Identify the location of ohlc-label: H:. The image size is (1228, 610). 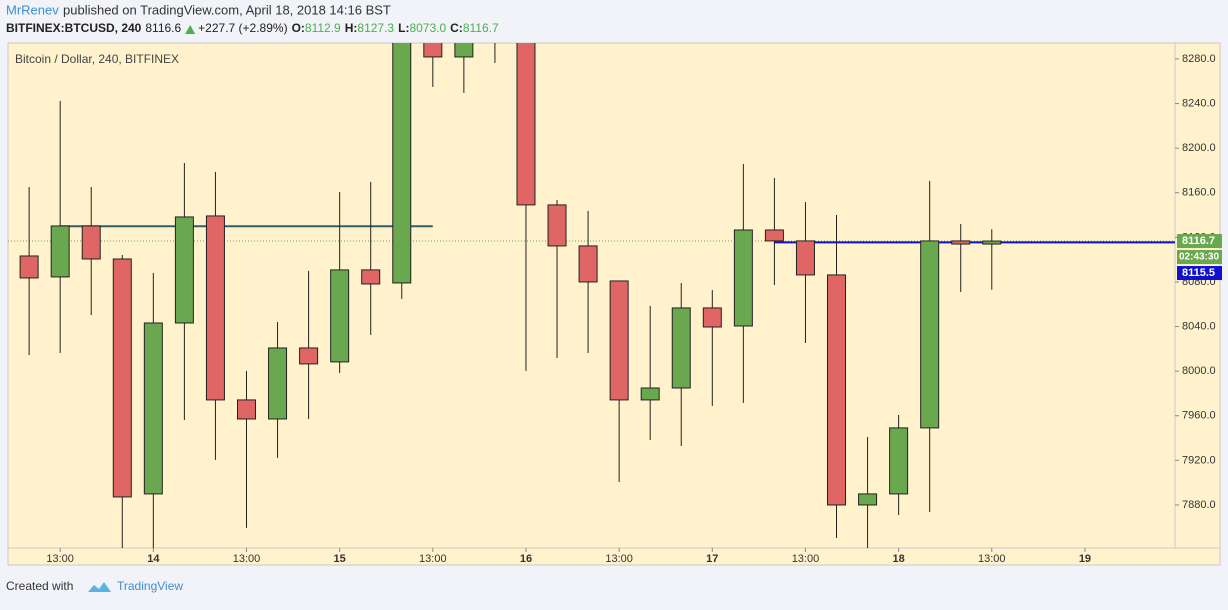
(351, 28).